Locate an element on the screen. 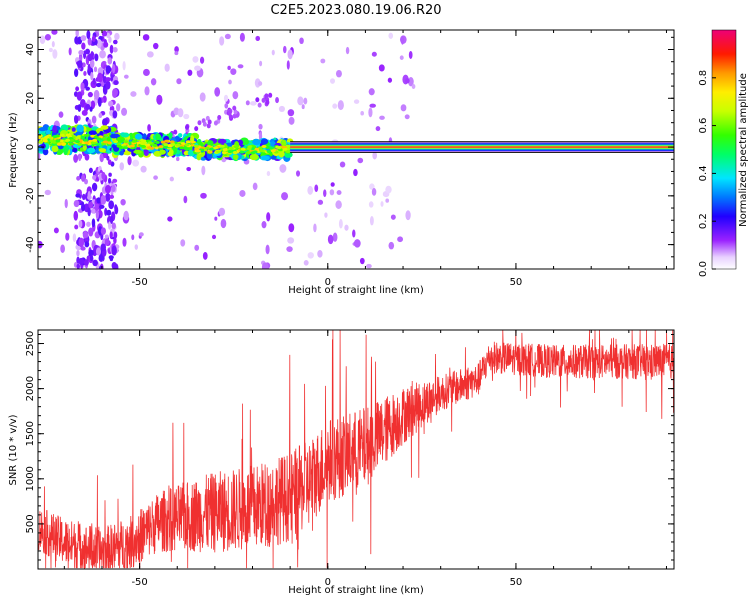 The width and height of the screenshot is (750, 600). y-tick-label: 2500 is located at coordinates (30, 343).